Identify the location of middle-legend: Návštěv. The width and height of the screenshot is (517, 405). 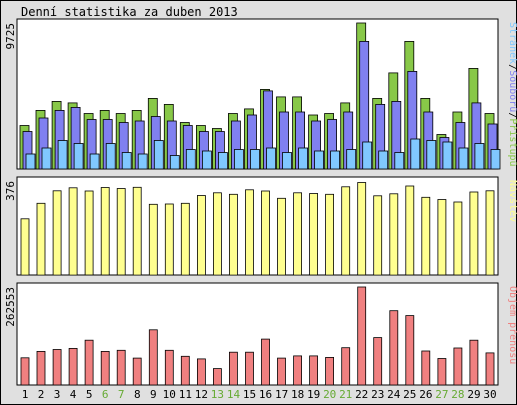
(512, 201).